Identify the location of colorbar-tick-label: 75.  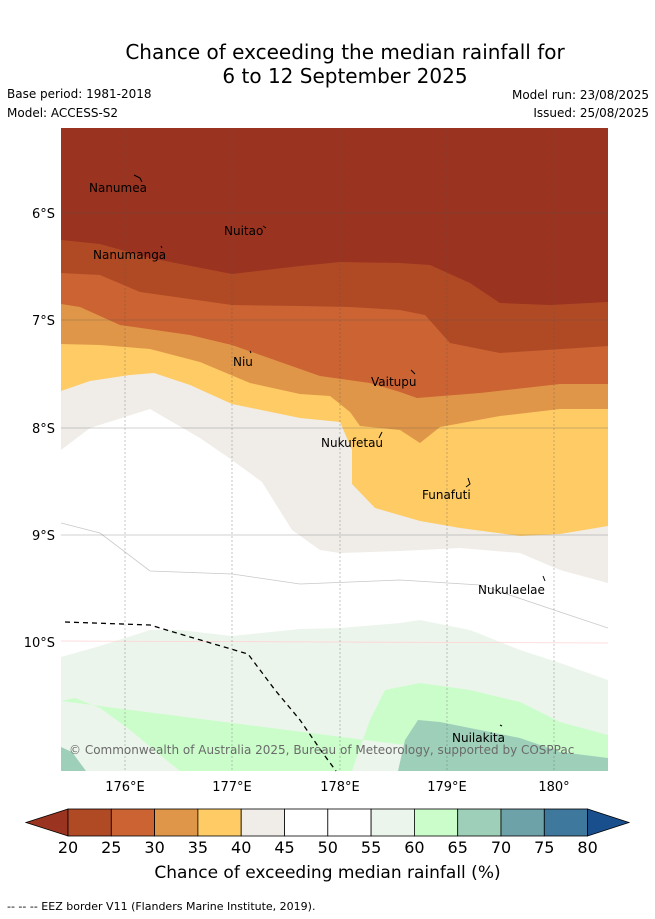
(544, 847).